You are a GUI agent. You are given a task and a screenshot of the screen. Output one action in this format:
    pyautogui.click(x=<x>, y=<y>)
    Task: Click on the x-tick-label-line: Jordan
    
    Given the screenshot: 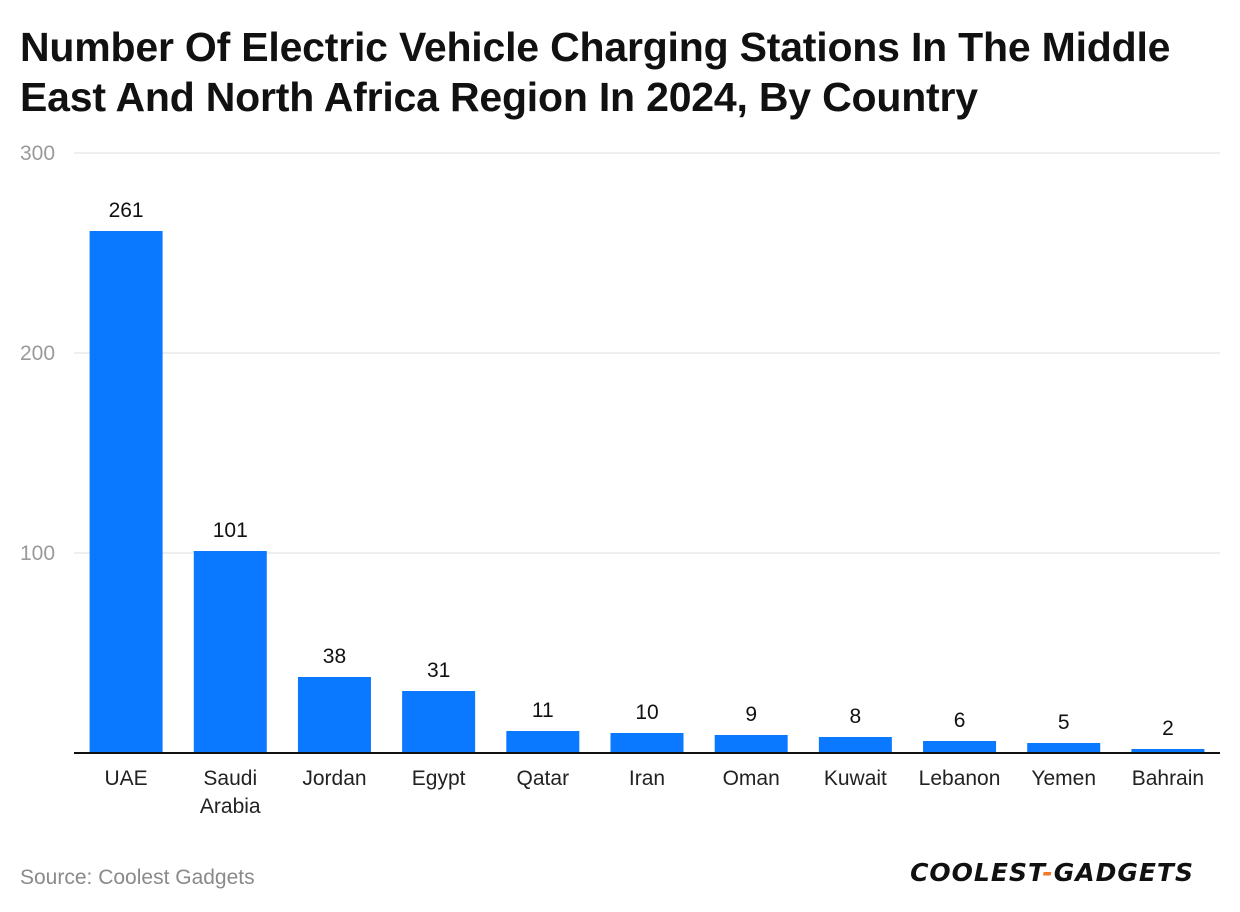 What is the action you would take?
    pyautogui.click(x=334, y=778)
    